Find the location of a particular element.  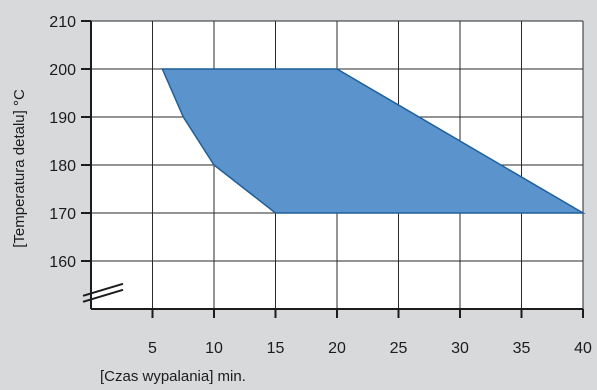

x-tick-label-35: 35 is located at coordinates (522, 348).